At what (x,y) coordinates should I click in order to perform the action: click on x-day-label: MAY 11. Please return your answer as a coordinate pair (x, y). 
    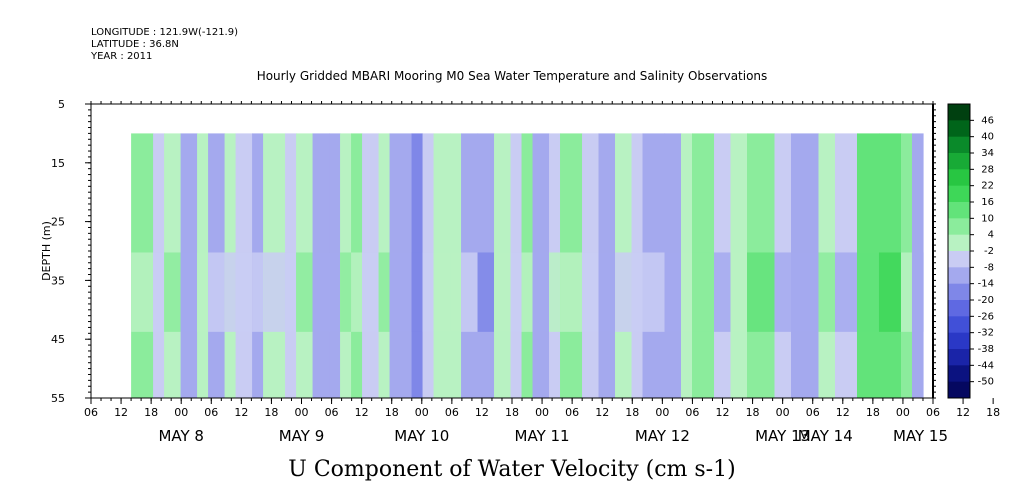
    Looking at the image, I should click on (542, 436).